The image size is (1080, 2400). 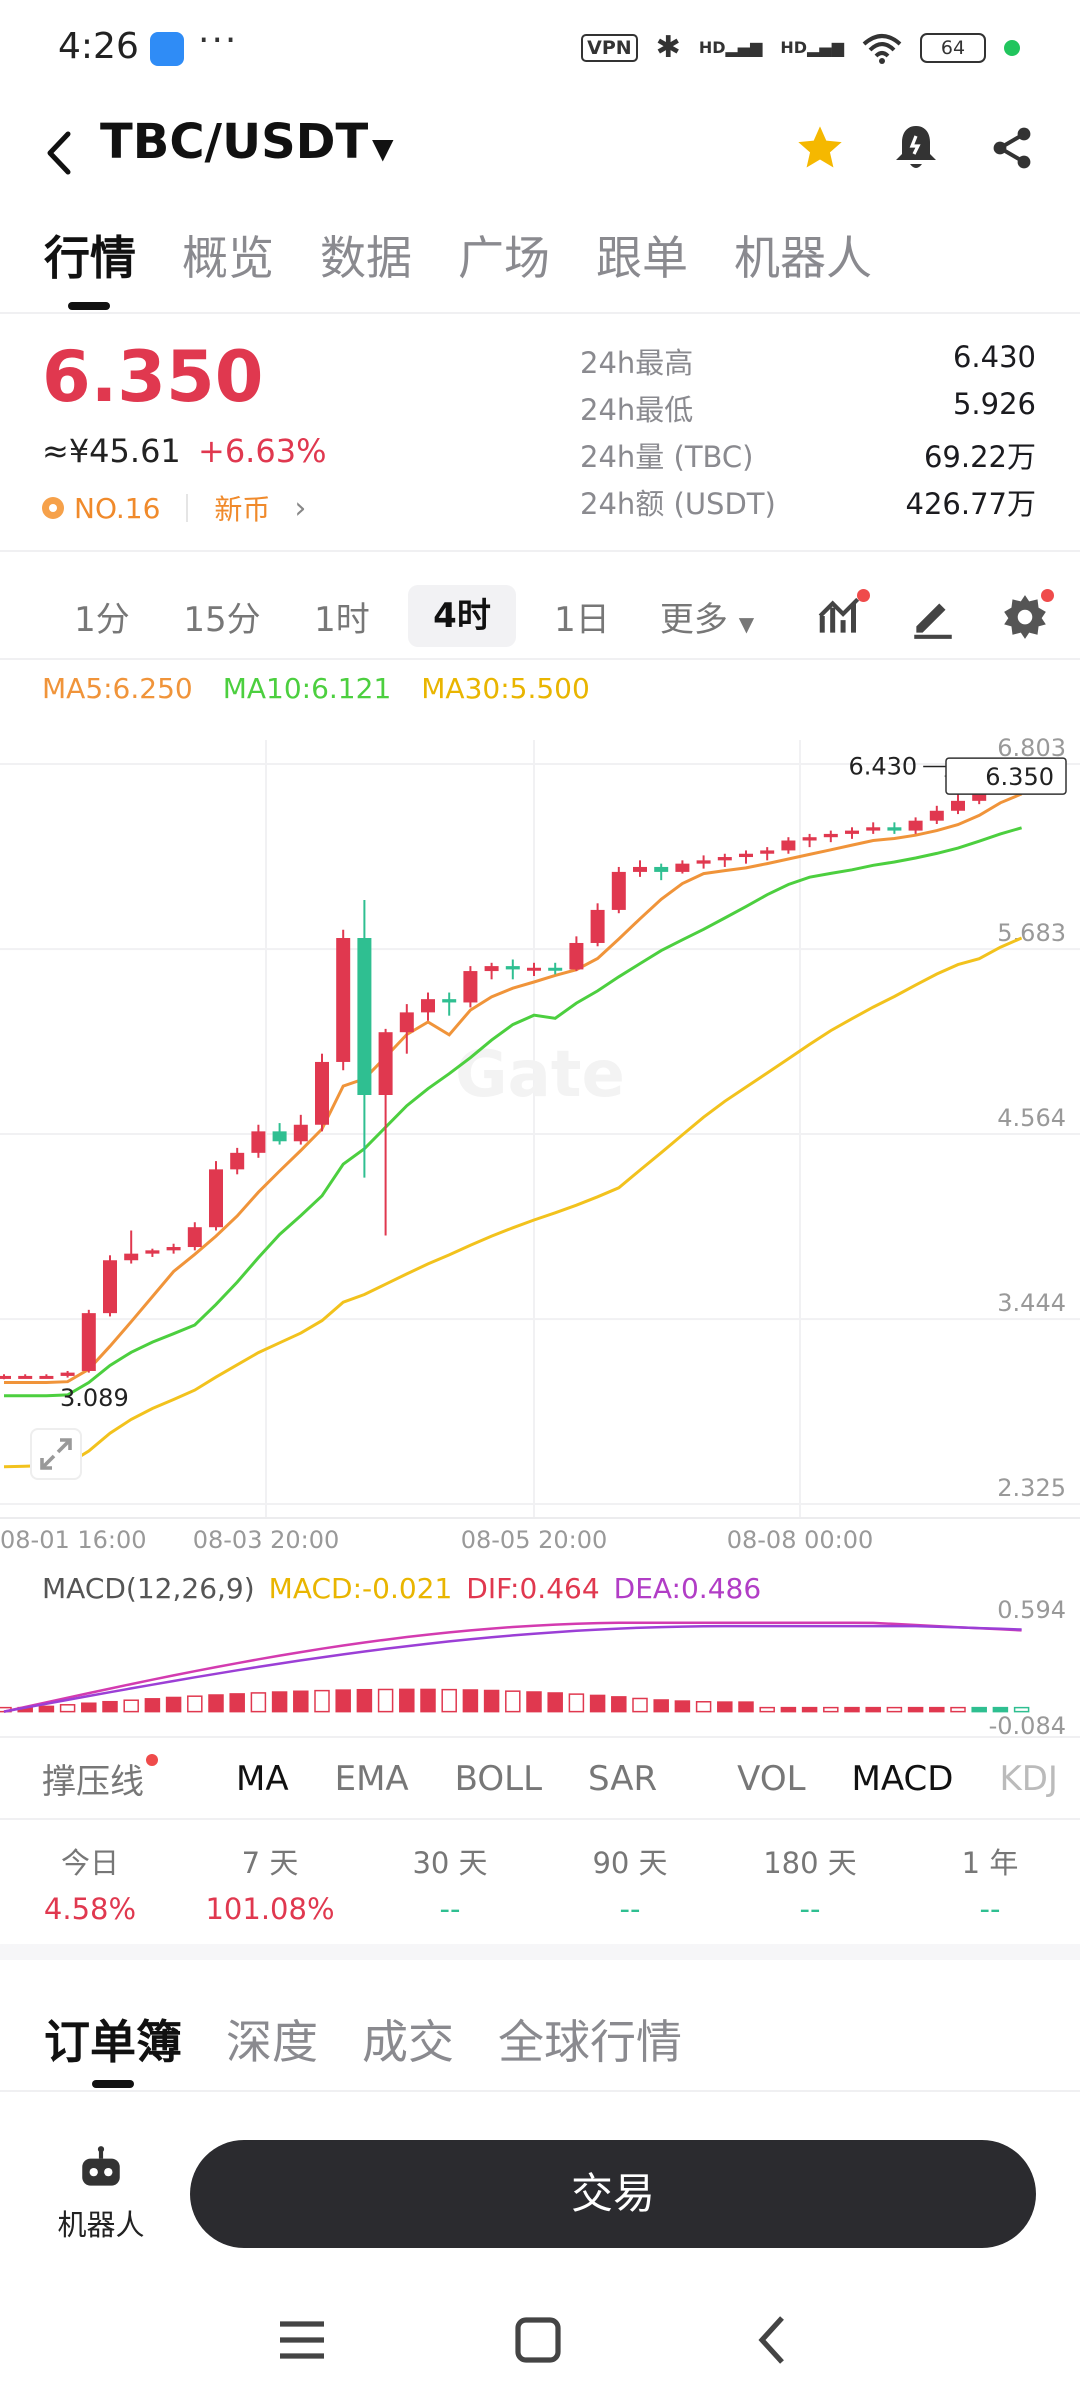 What do you see at coordinates (843, 615) in the screenshot?
I see `indicator-chart-icon` at bounding box center [843, 615].